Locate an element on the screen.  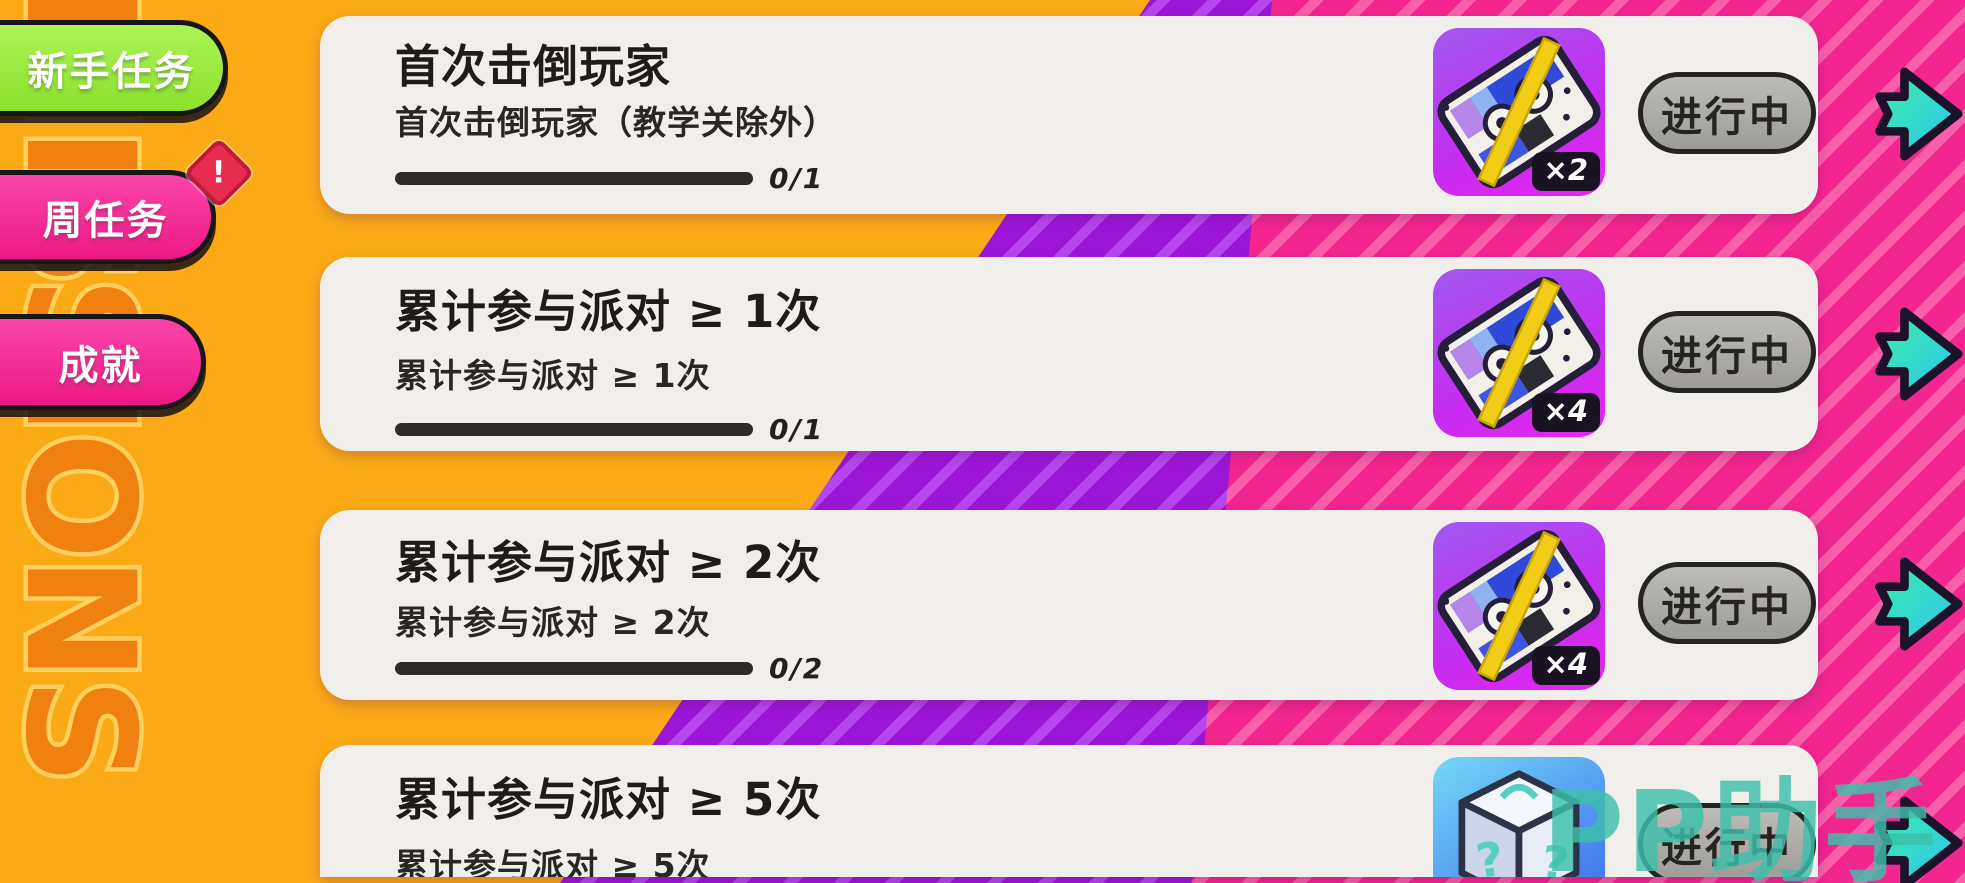
mission-title: 累计参与派对 ≥ 1次 is located at coordinates (608, 311).